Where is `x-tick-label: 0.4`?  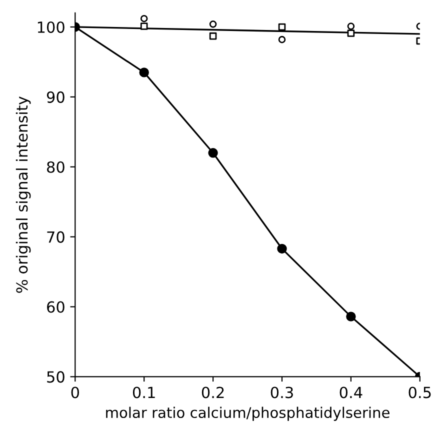
x-tick-label: 0.4 is located at coordinates (351, 392).